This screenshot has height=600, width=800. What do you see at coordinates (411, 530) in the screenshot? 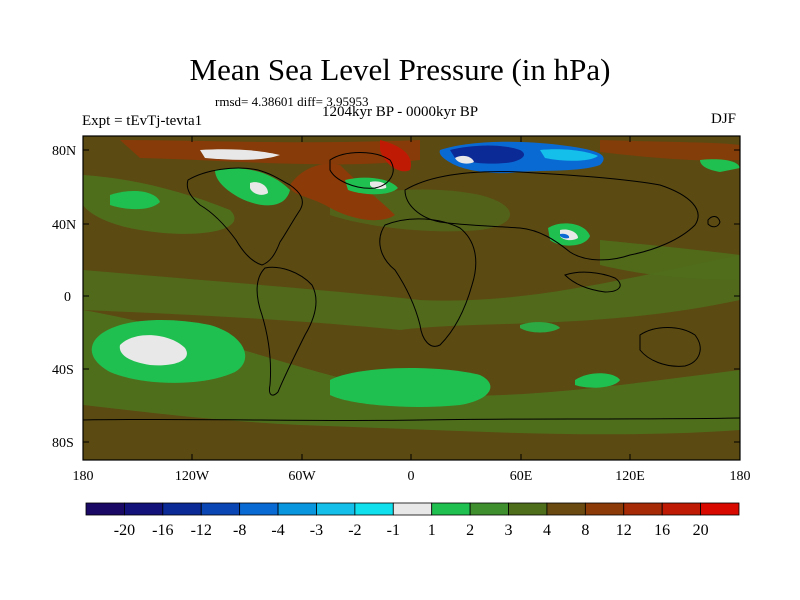
I see `colorbar-labels: -20 -16 -12 -8 -4 -3 -2 -1 1 2 3 4 8 12 16 20` at bounding box center [411, 530].